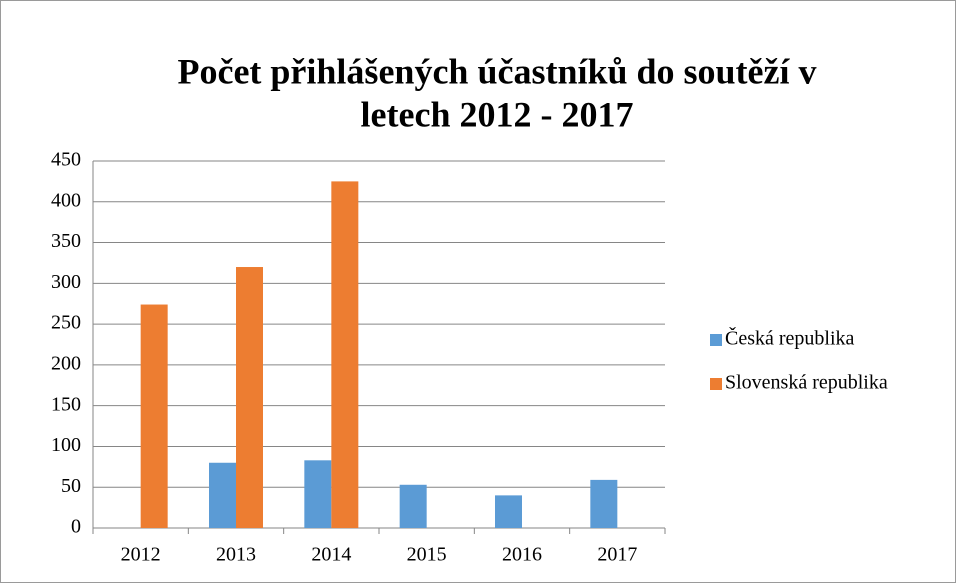 This screenshot has height=583, width=956. Describe the element at coordinates (66, 241) in the screenshot. I see `y-tick-label: 350` at that location.